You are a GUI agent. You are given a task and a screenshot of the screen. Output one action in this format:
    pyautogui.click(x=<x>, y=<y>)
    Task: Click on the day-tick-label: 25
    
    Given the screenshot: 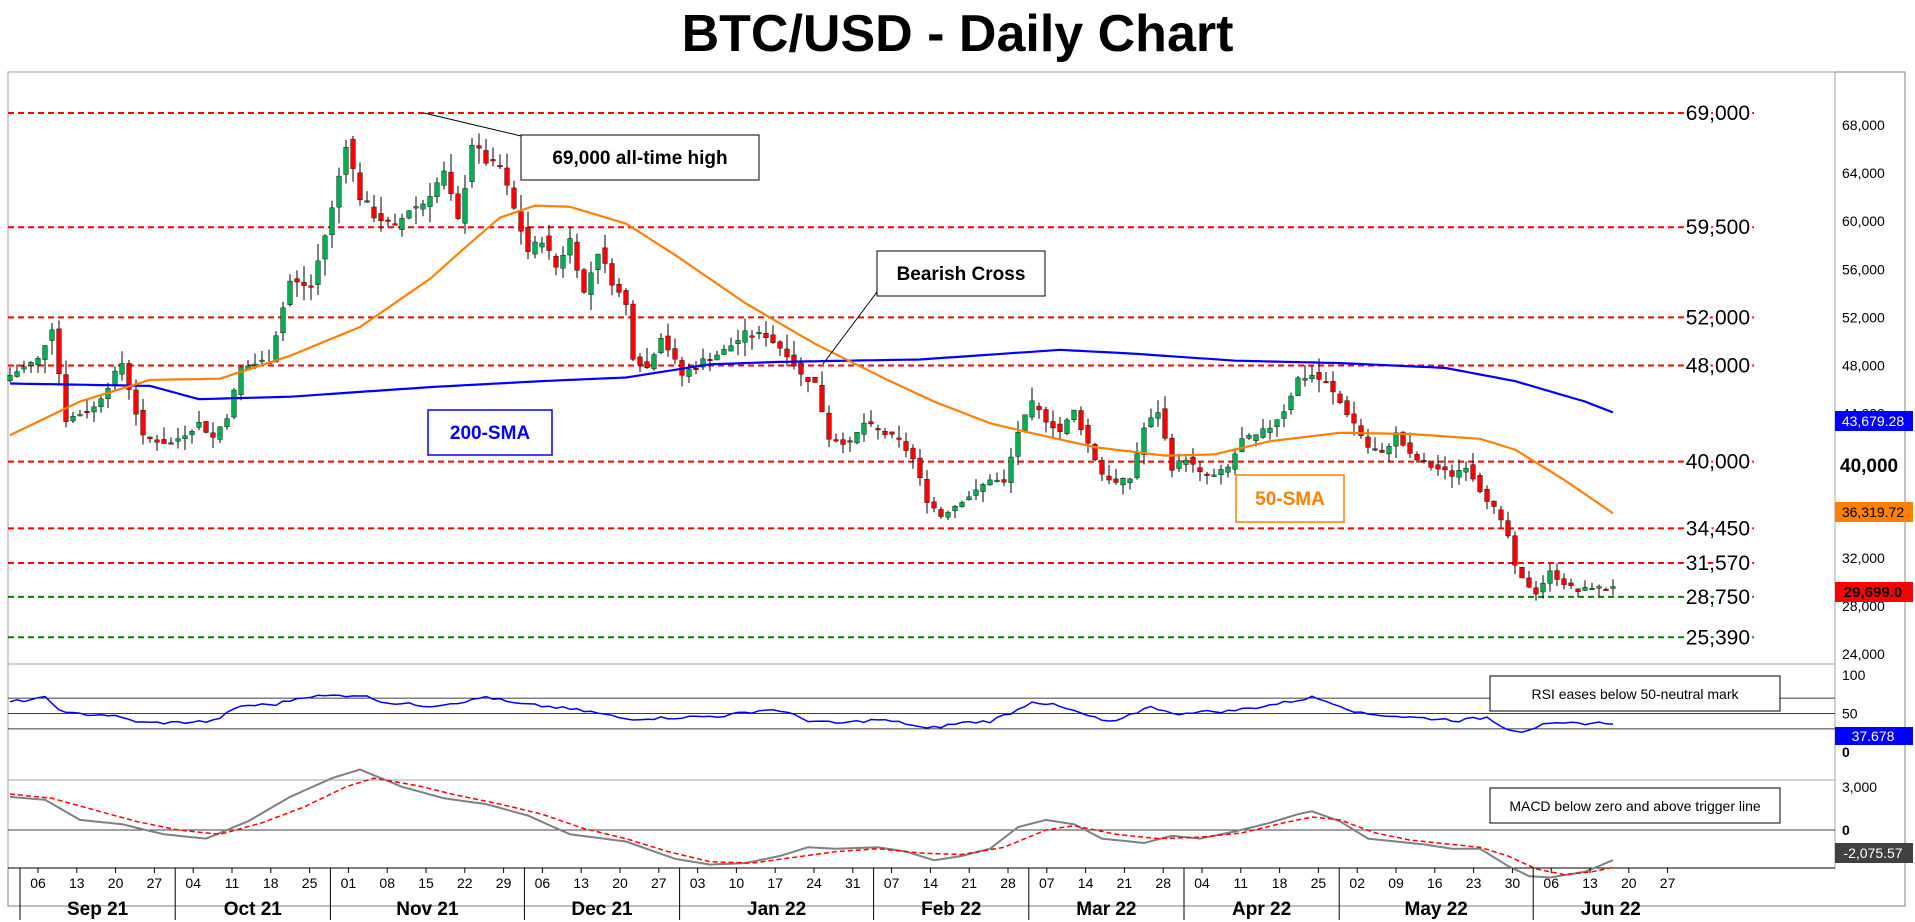 What is the action you would take?
    pyautogui.click(x=1319, y=883)
    